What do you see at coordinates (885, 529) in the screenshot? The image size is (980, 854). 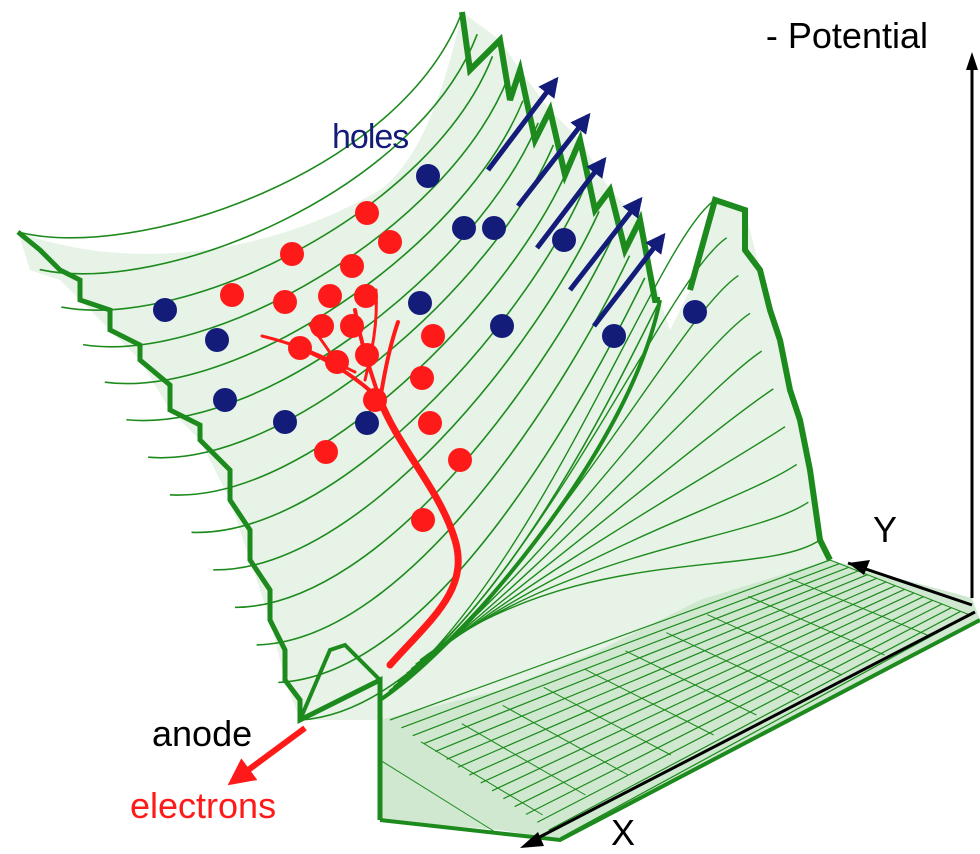 I see `y-axis-label: Y` at bounding box center [885, 529].